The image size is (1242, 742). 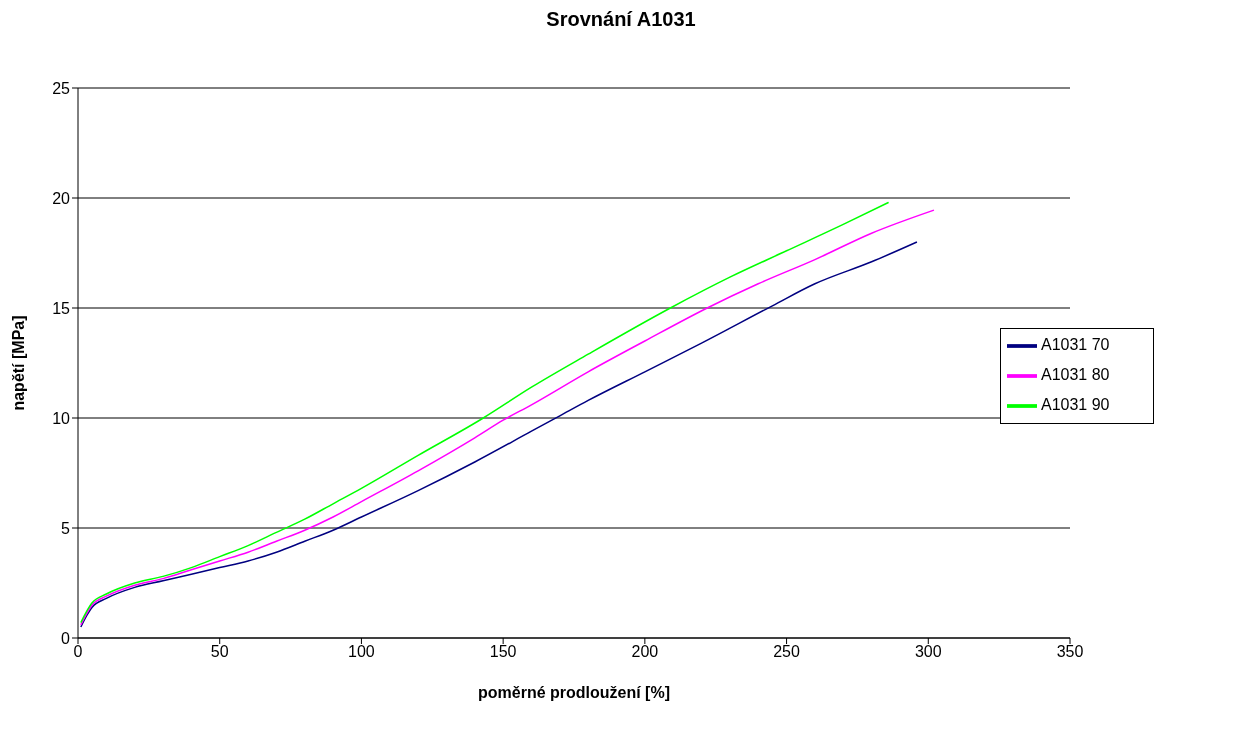 What do you see at coordinates (574, 692) in the screenshot?
I see `x-axis-title: poměrné prodloužení [%]` at bounding box center [574, 692].